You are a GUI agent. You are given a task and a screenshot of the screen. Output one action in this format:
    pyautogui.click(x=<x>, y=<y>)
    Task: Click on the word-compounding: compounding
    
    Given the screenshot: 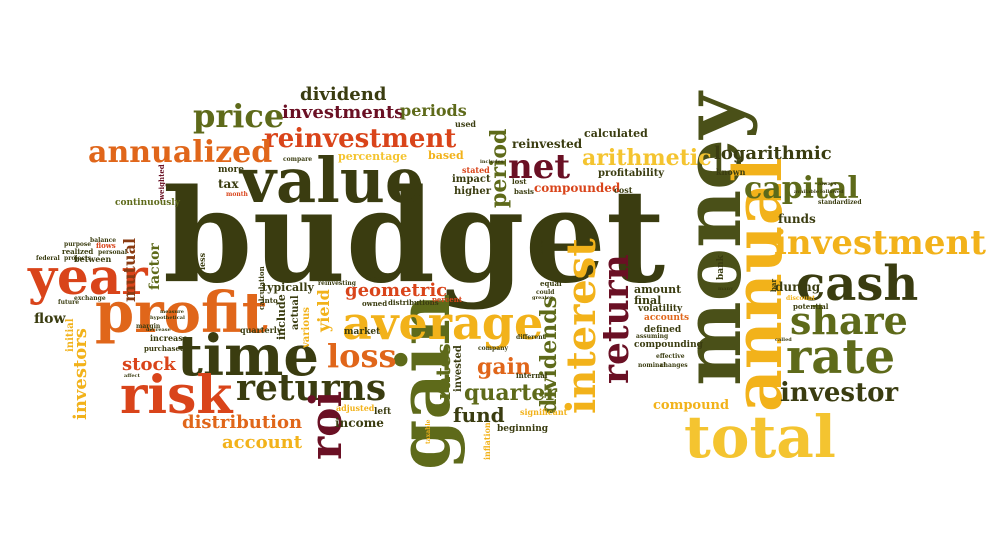 What is the action you would take?
    pyautogui.click(x=668, y=345)
    